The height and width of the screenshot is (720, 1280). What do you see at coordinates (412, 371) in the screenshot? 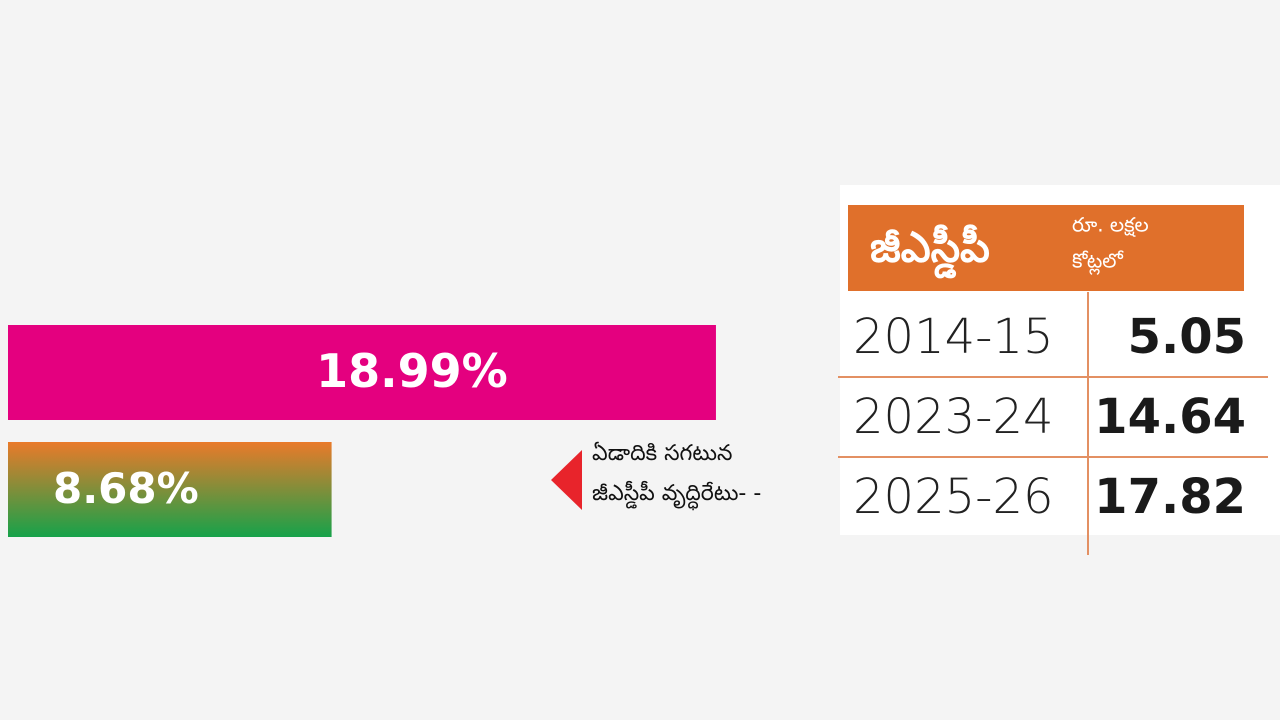
I see `value-label: 18.99%` at bounding box center [412, 371].